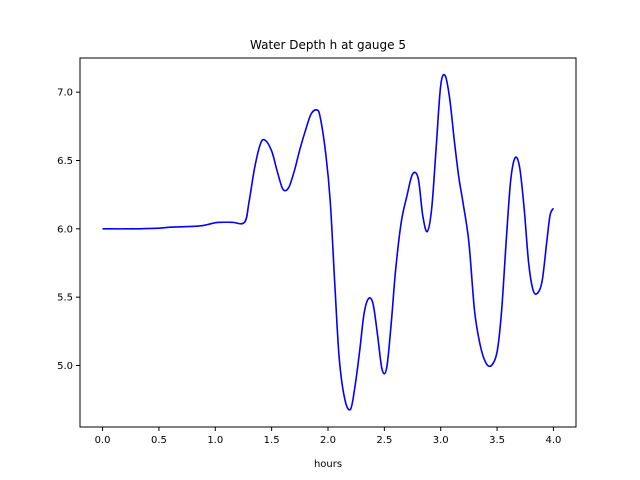  Describe the element at coordinates (328, 440) in the screenshot. I see `x-tick-label: 2.0` at that location.